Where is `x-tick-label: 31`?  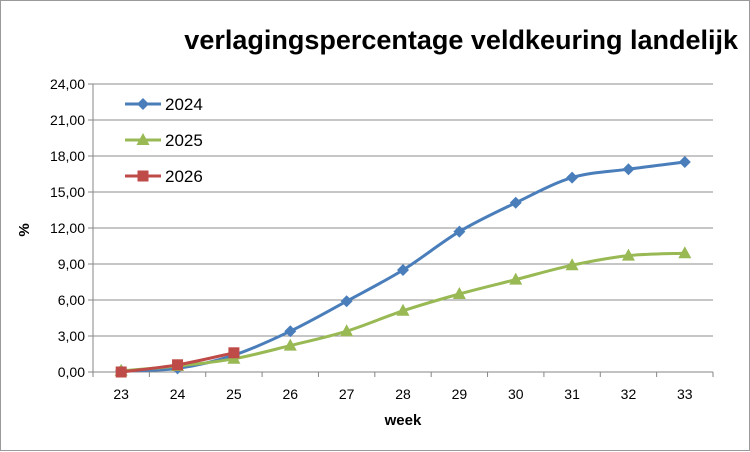
x-tick-label: 31 is located at coordinates (572, 394).